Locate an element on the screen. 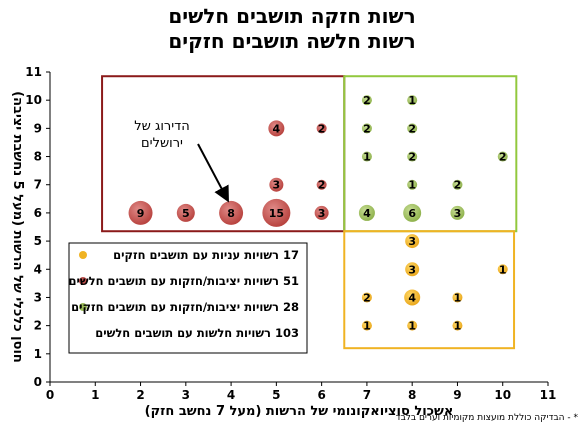 This screenshot has width=584, height=429. y-tick-label: 3 is located at coordinates (38, 297).